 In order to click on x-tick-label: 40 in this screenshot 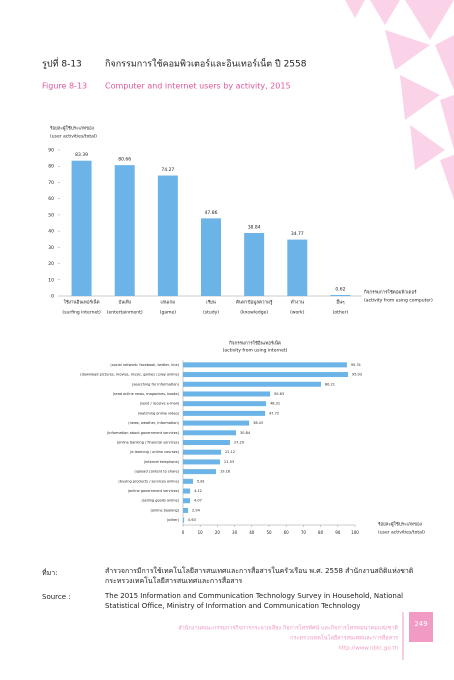, I will do `click(252, 532)`.